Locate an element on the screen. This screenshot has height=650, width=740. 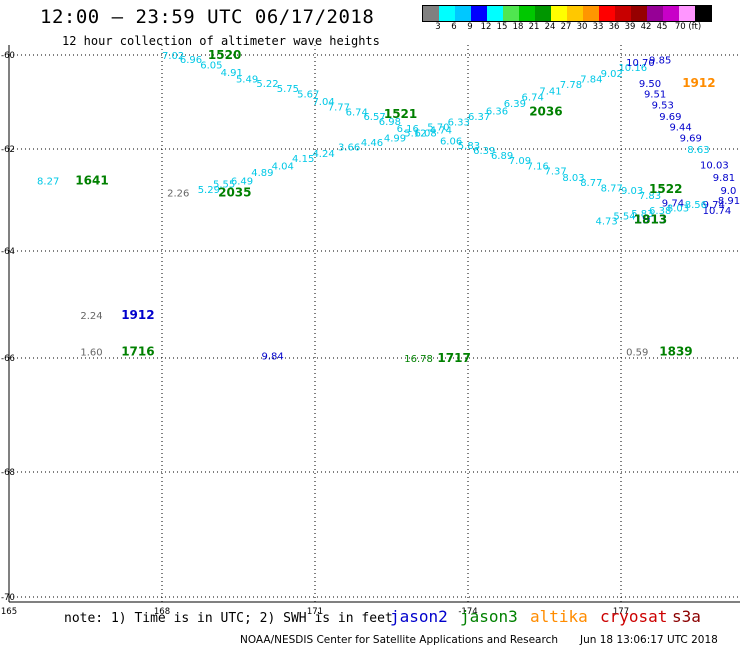
wave-height-label: 7.09 is located at coordinates (520, 161).